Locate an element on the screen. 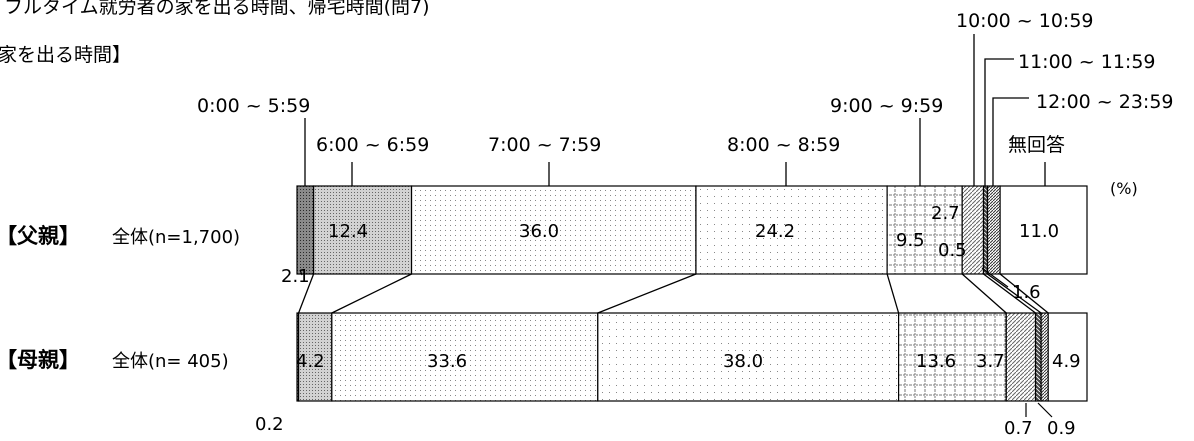 The width and height of the screenshot is (1194, 441). value-label-father-3: 24.2 is located at coordinates (775, 231).